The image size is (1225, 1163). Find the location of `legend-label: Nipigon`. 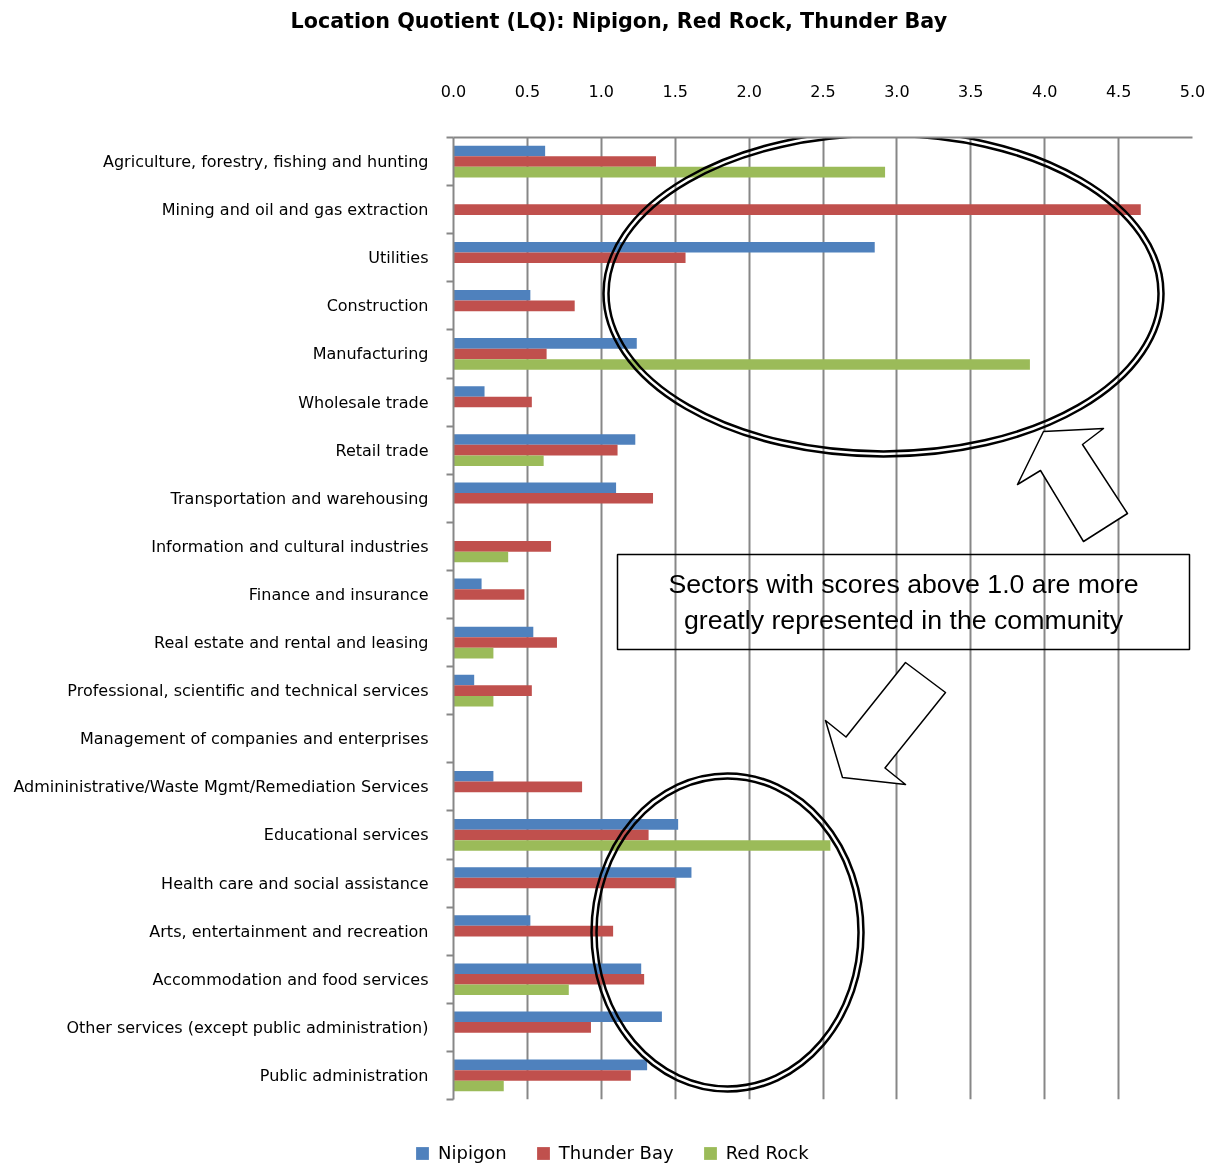

legend-label: Nipigon is located at coordinates (472, 1152).